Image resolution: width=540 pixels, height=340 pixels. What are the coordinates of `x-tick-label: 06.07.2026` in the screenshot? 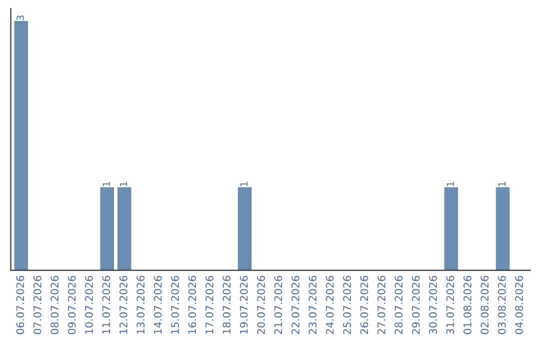 It's located at (20, 305).